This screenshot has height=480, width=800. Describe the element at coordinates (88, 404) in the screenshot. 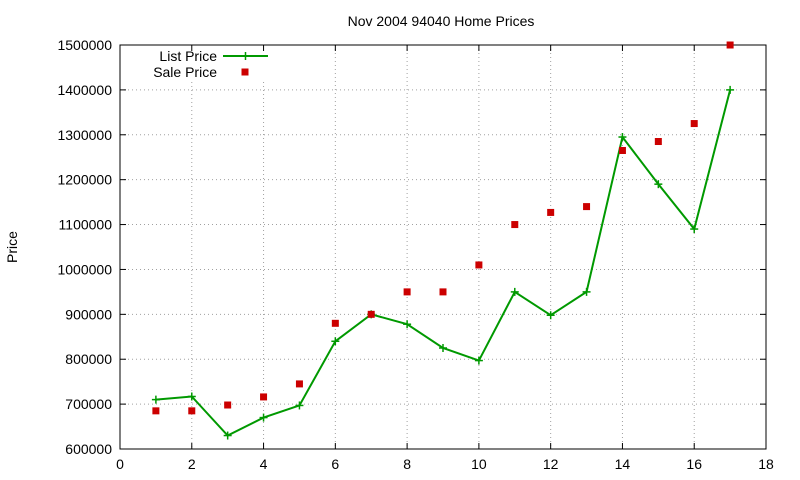

I see `y-tick-label-1: 700000` at that location.